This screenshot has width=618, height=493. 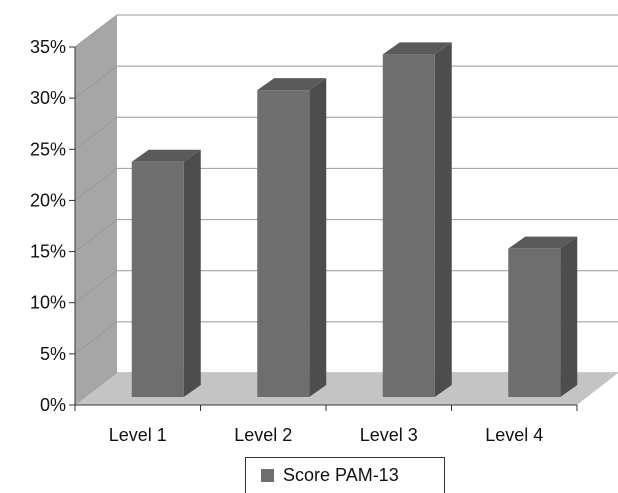 I want to click on x-tick-label: Level 3, so click(x=389, y=435).